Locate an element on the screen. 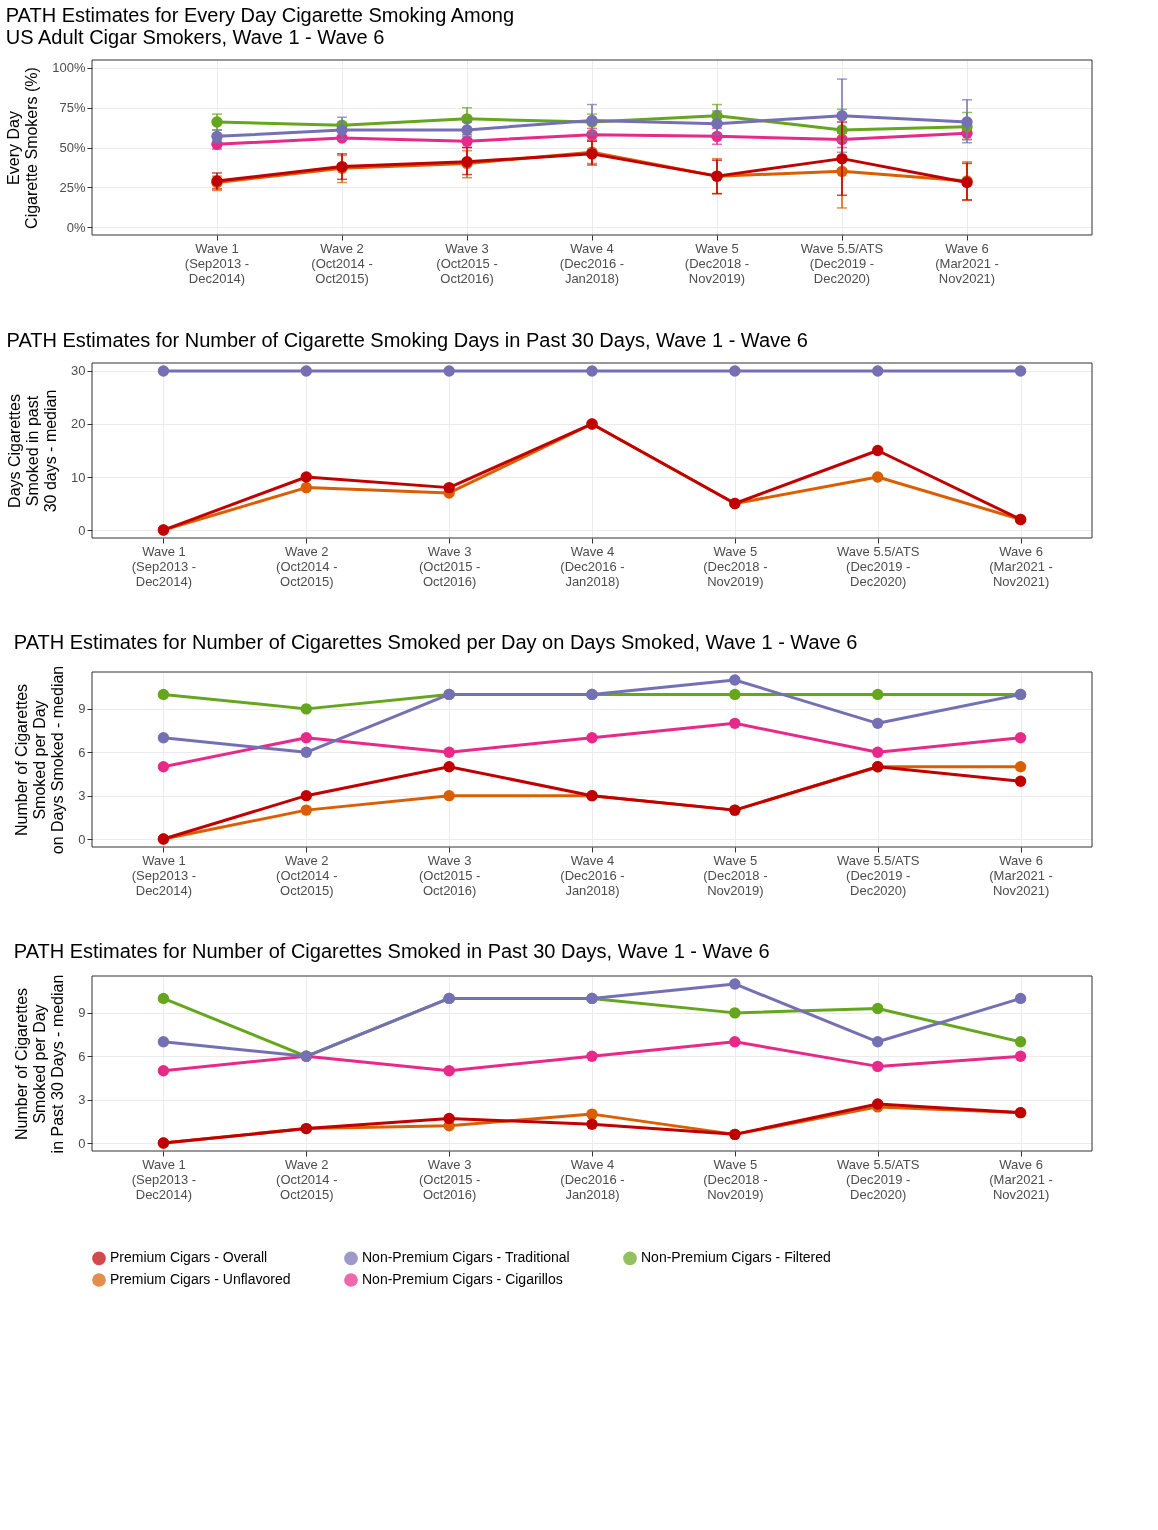  y-axis-title: Every Day Cigarette Smokers (%) is located at coordinates (23, 148).